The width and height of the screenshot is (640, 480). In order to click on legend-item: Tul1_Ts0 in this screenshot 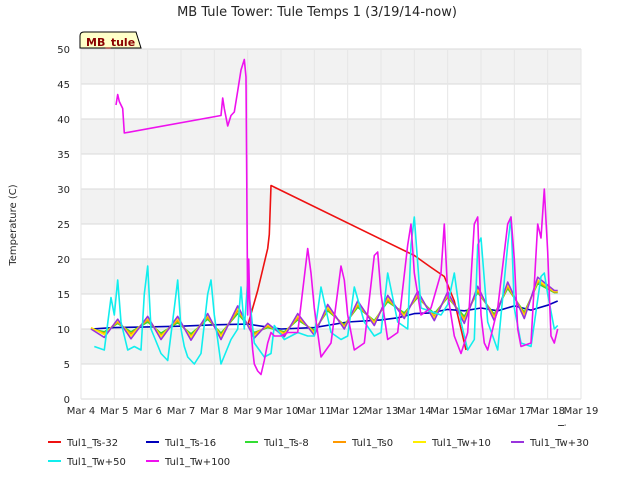, I will do `click(363, 443)`.